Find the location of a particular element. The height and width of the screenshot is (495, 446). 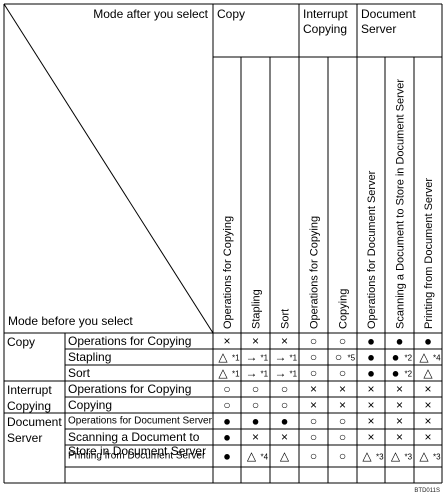

row-group-label: Document is located at coordinates (34, 422).